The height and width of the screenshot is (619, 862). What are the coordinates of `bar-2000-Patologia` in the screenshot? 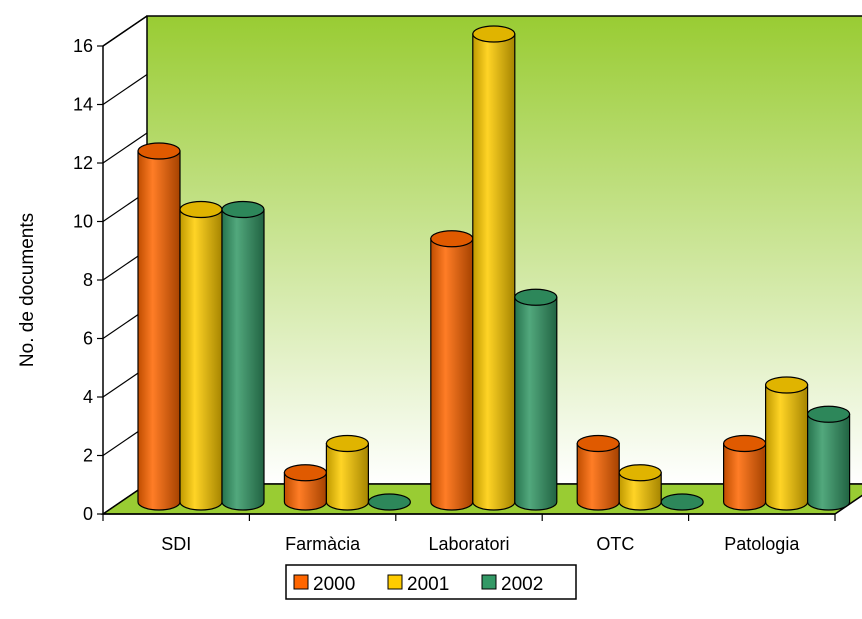 It's located at (744, 472).